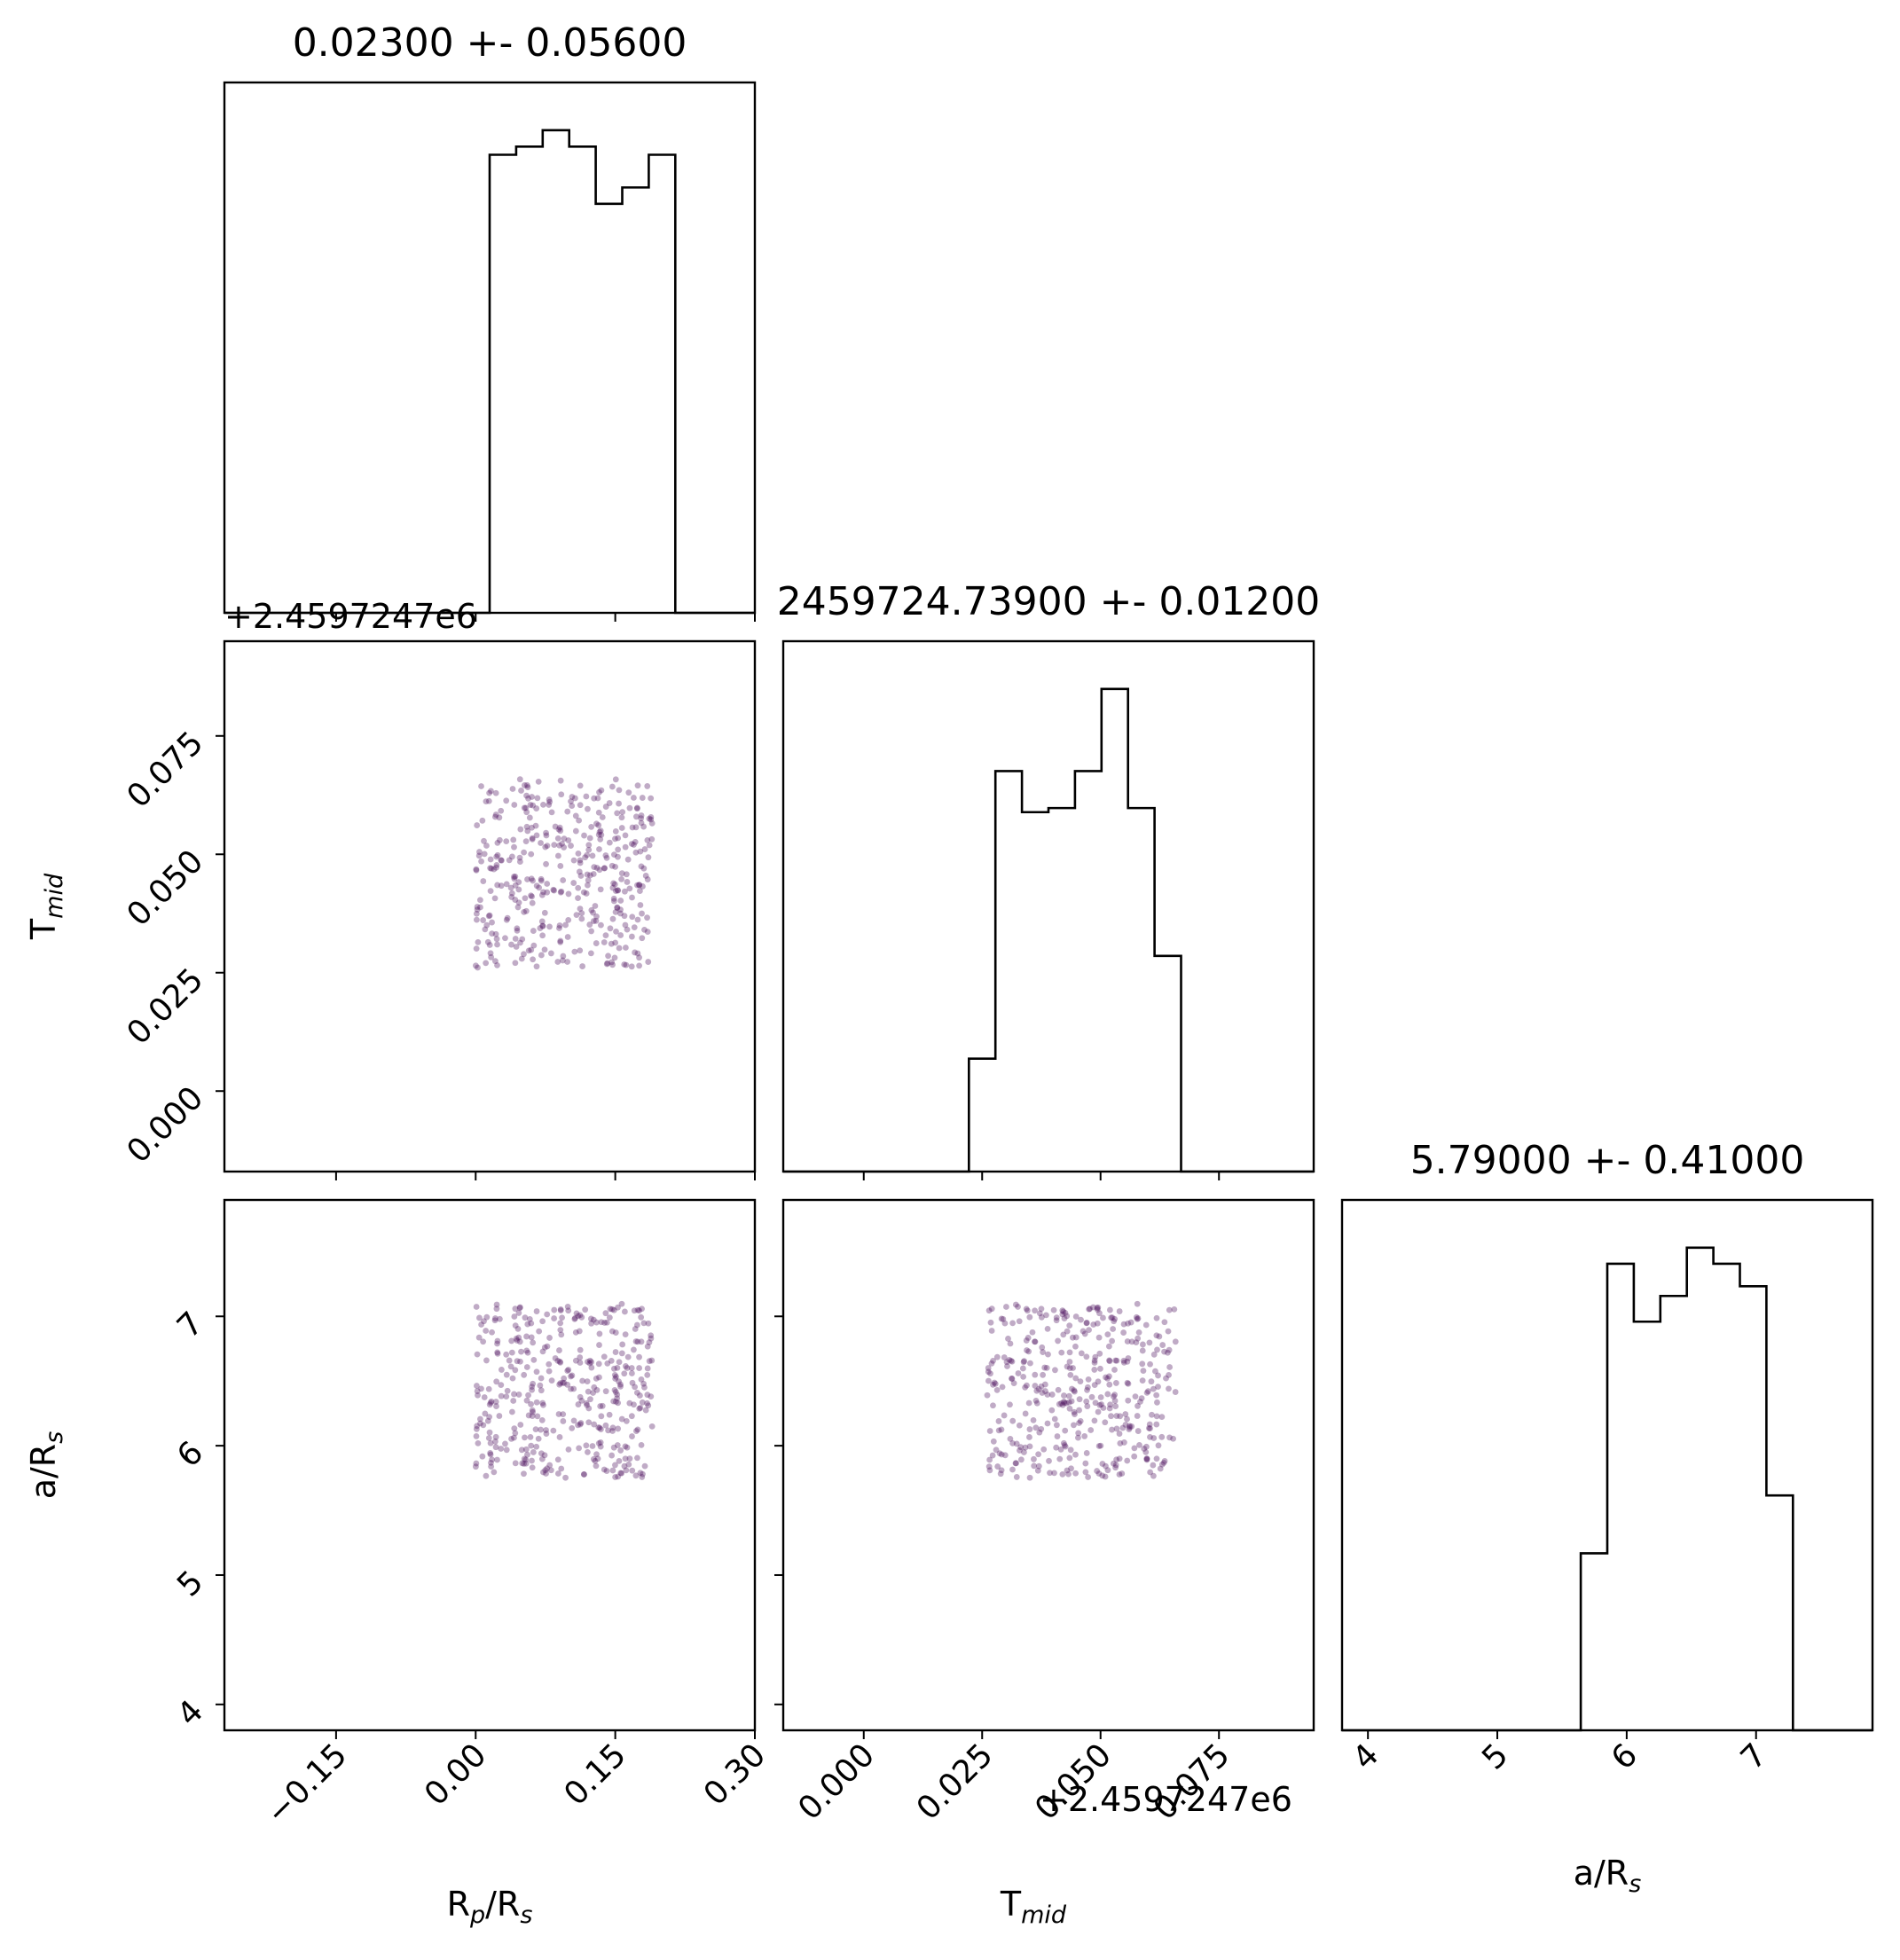 The height and width of the screenshot is (1960, 1900). Describe the element at coordinates (1048, 1465) in the screenshot. I see `panel-scatter-tmid-ars-frame` at that location.